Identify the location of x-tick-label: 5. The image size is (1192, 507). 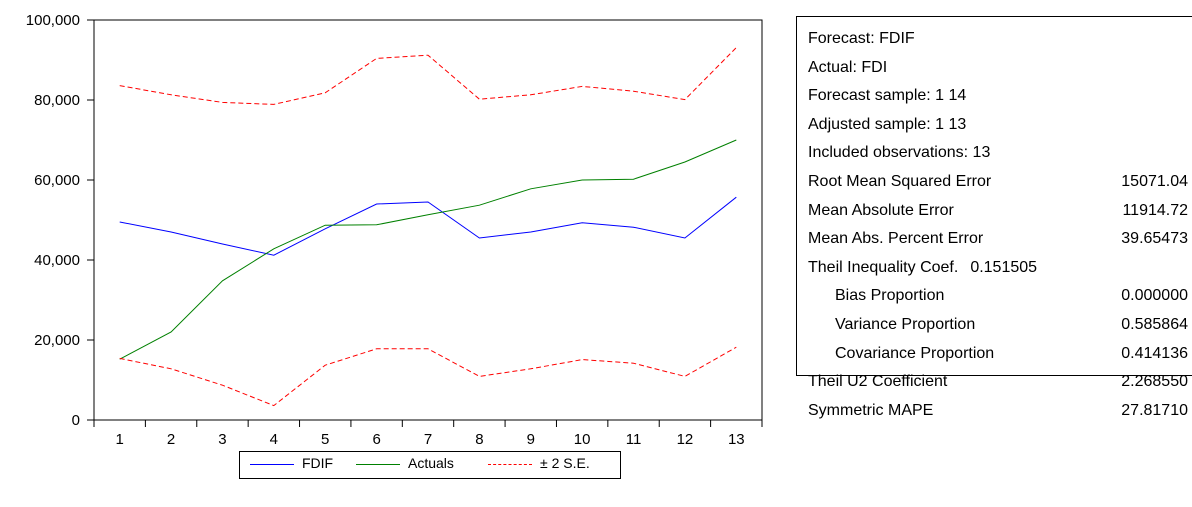
(325, 439).